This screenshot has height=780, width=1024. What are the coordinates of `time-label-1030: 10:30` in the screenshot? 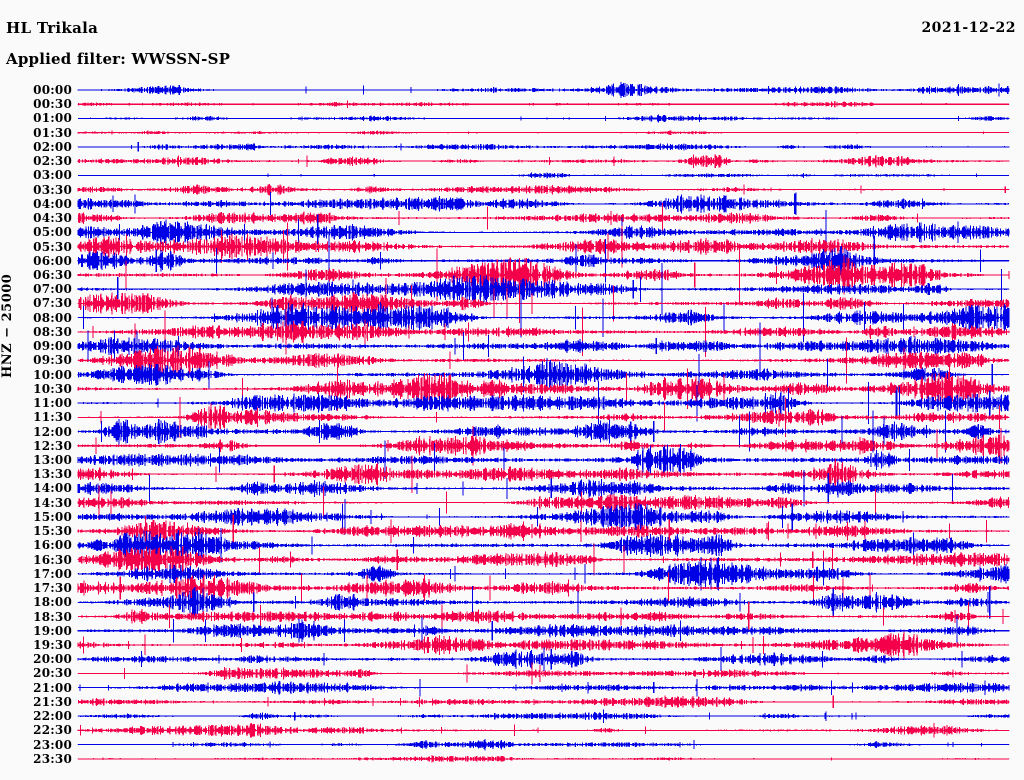 It's located at (52, 388).